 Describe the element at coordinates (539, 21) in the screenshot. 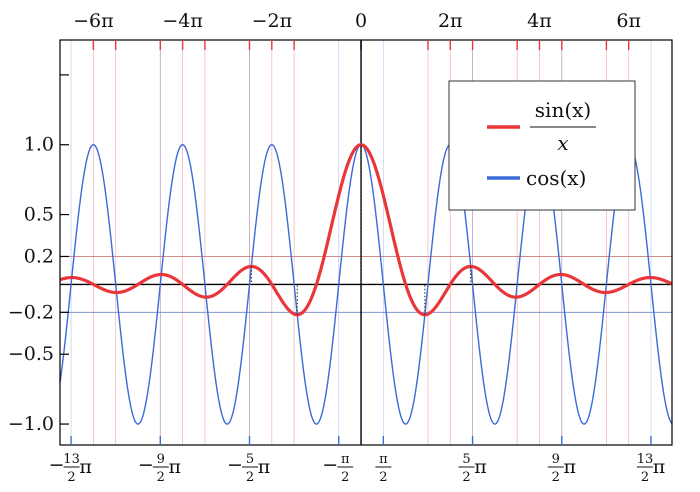

I see `top-tick-label-5: 4π` at that location.